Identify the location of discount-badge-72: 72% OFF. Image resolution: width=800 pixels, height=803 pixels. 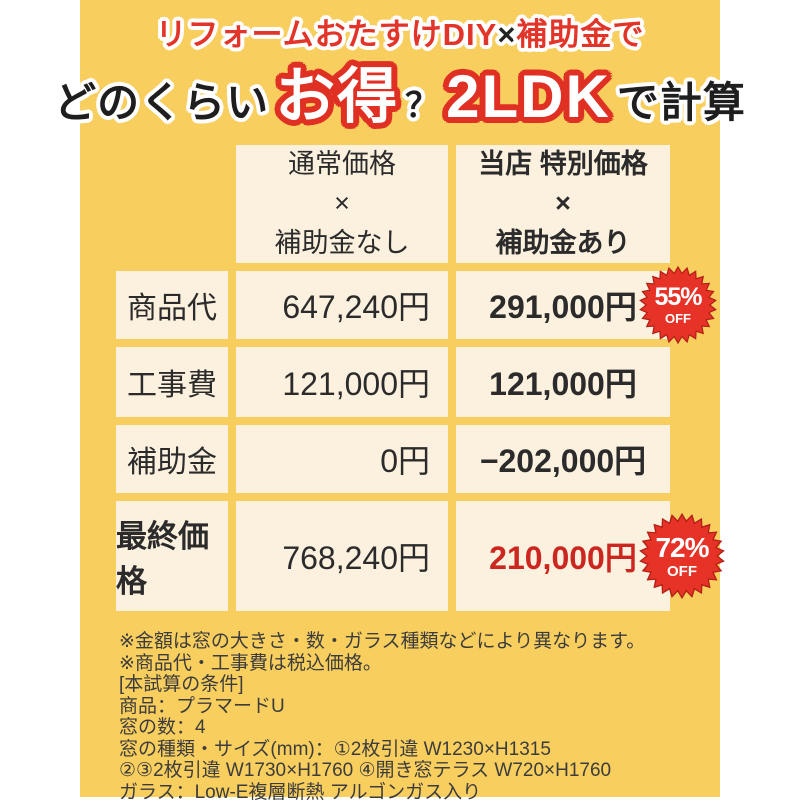
(682, 556).